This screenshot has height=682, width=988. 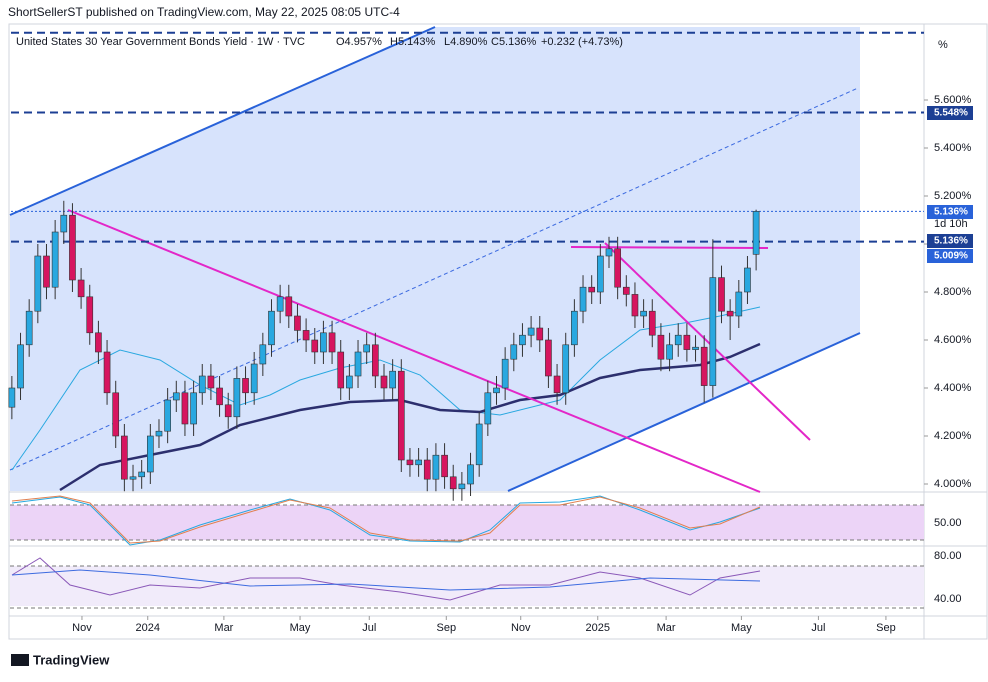 What do you see at coordinates (412, 42) in the screenshot?
I see `legend-high: H5.143%` at bounding box center [412, 42].